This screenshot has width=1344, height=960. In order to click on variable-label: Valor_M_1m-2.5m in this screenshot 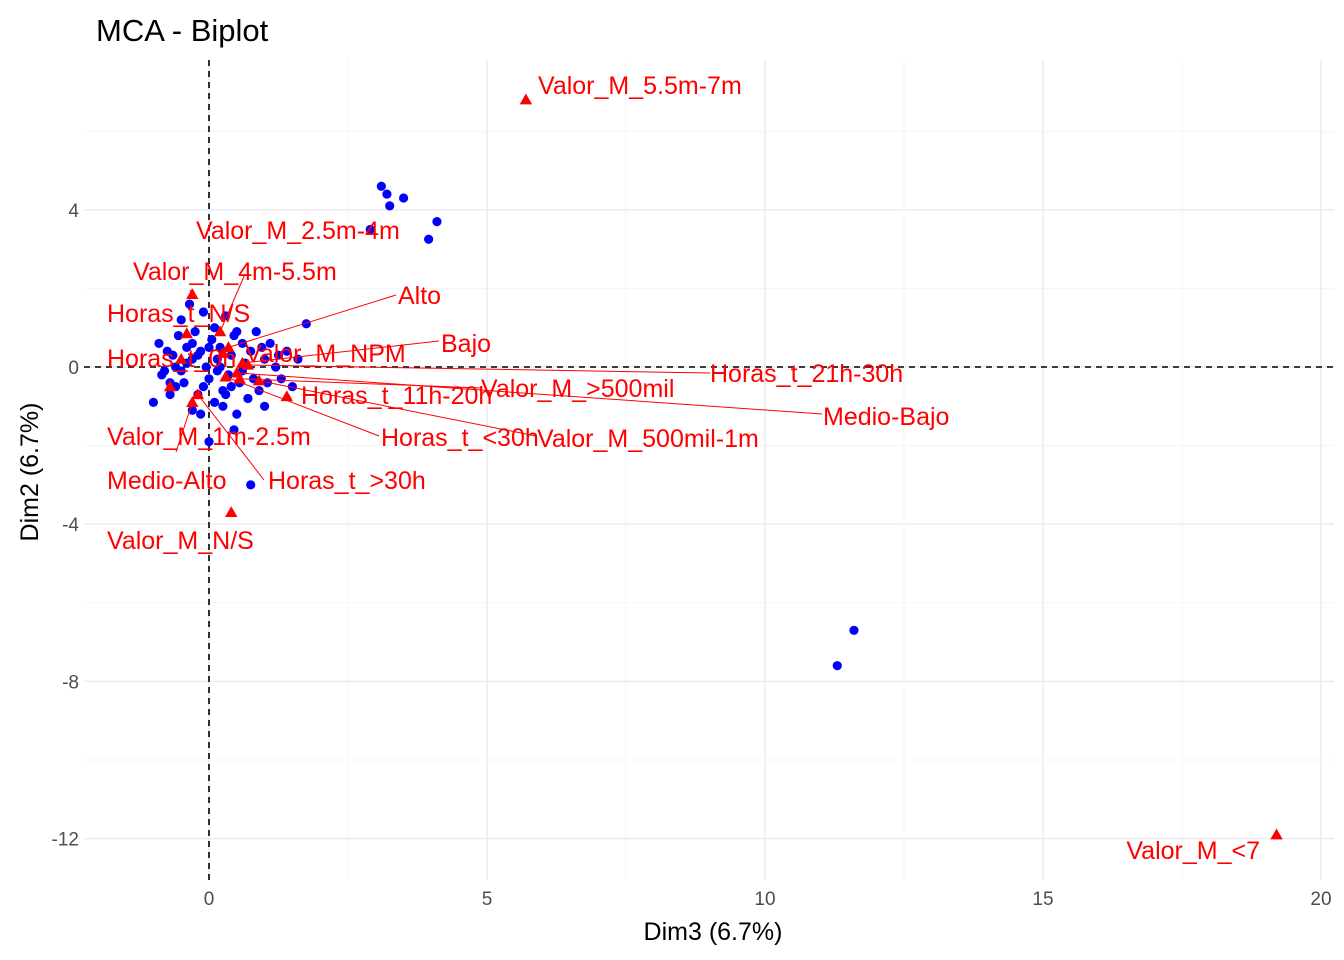, I will do `click(209, 437)`.